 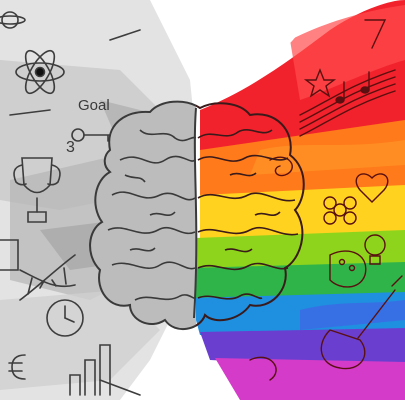 What do you see at coordinates (320, 83) in the screenshot?
I see `star-icon` at bounding box center [320, 83].